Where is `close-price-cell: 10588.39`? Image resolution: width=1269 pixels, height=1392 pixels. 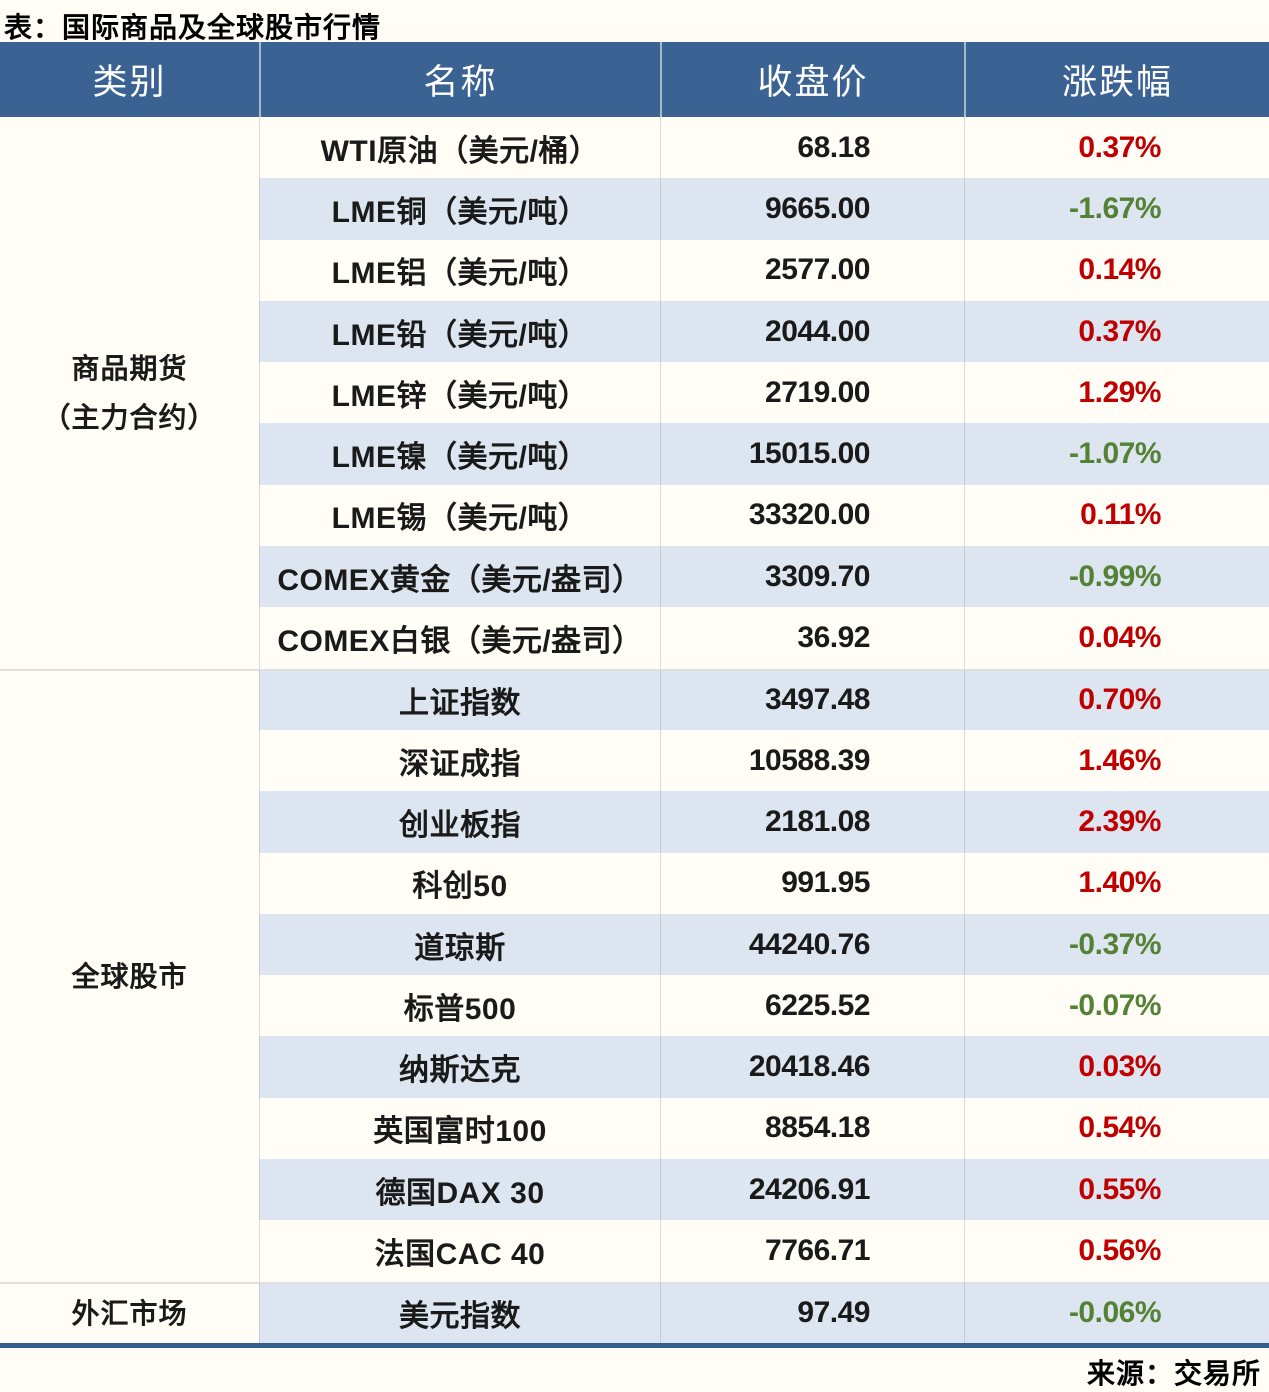 close-price-cell: 10588.39 is located at coordinates (812, 760).